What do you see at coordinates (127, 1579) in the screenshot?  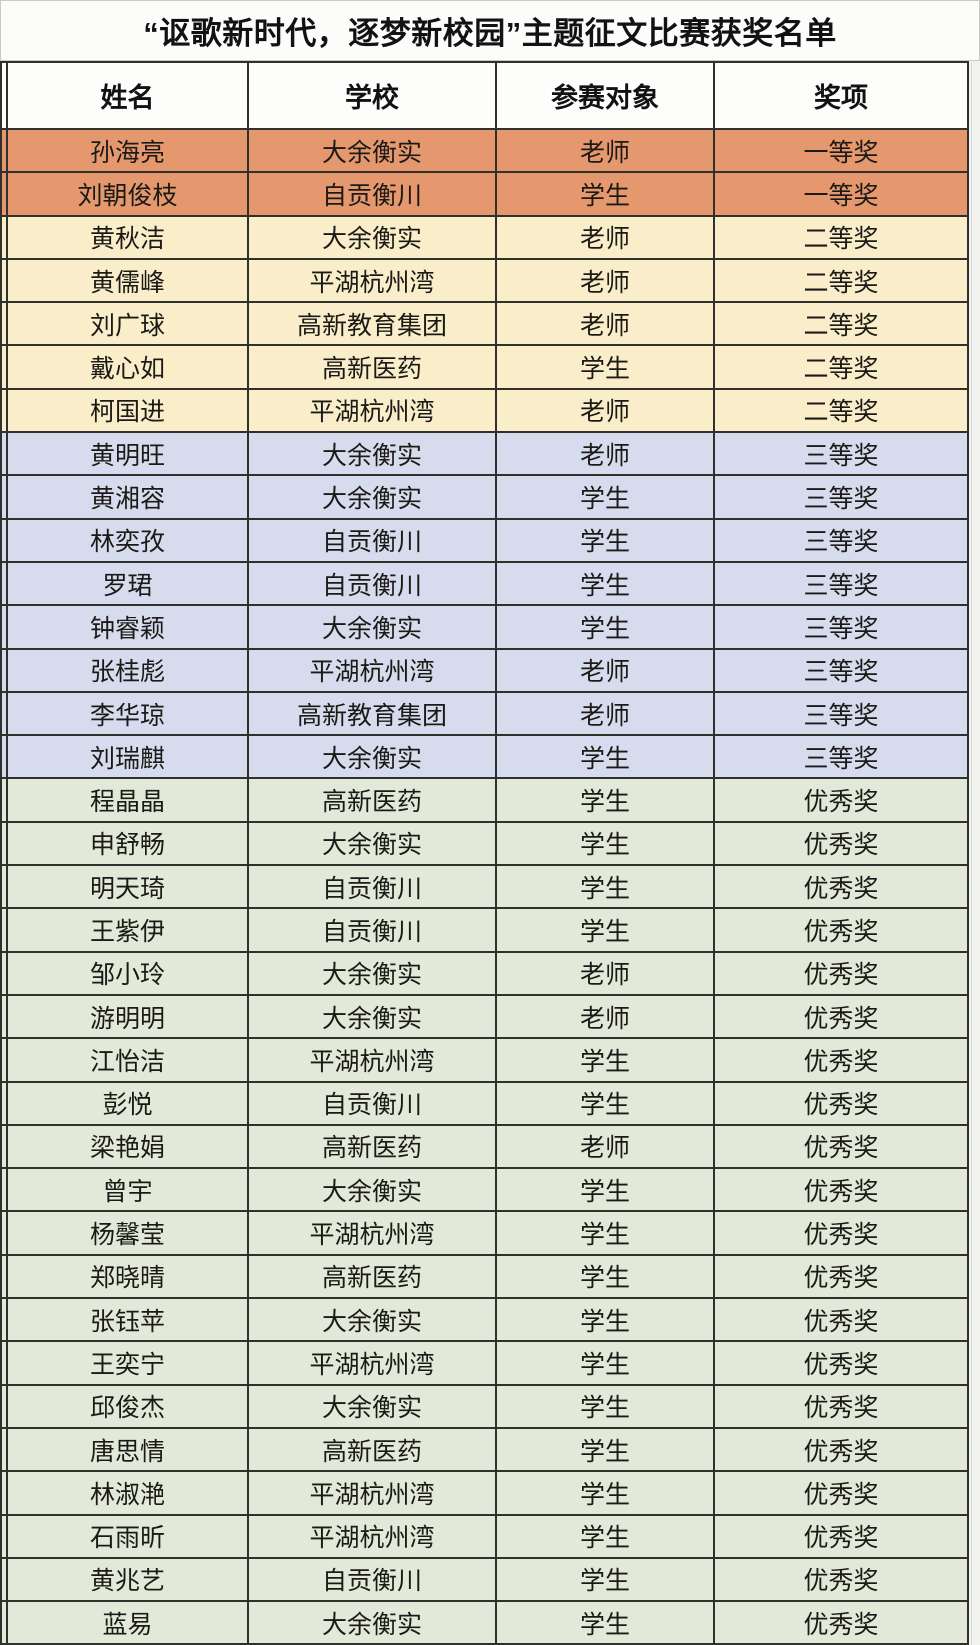 I see `cell-name: 黄兆艺` at bounding box center [127, 1579].